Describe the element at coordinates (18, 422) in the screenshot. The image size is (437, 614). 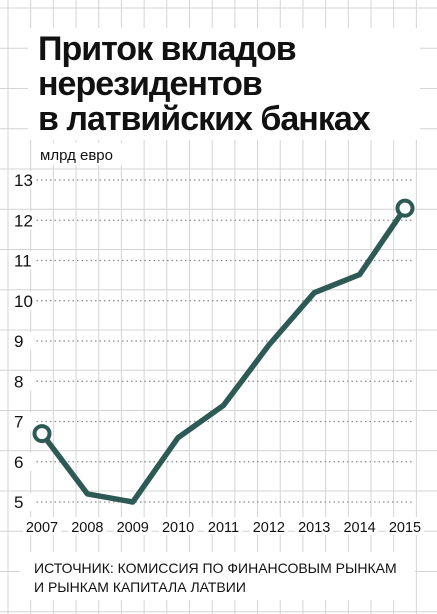
I see `y-tick-7: 7` at that location.